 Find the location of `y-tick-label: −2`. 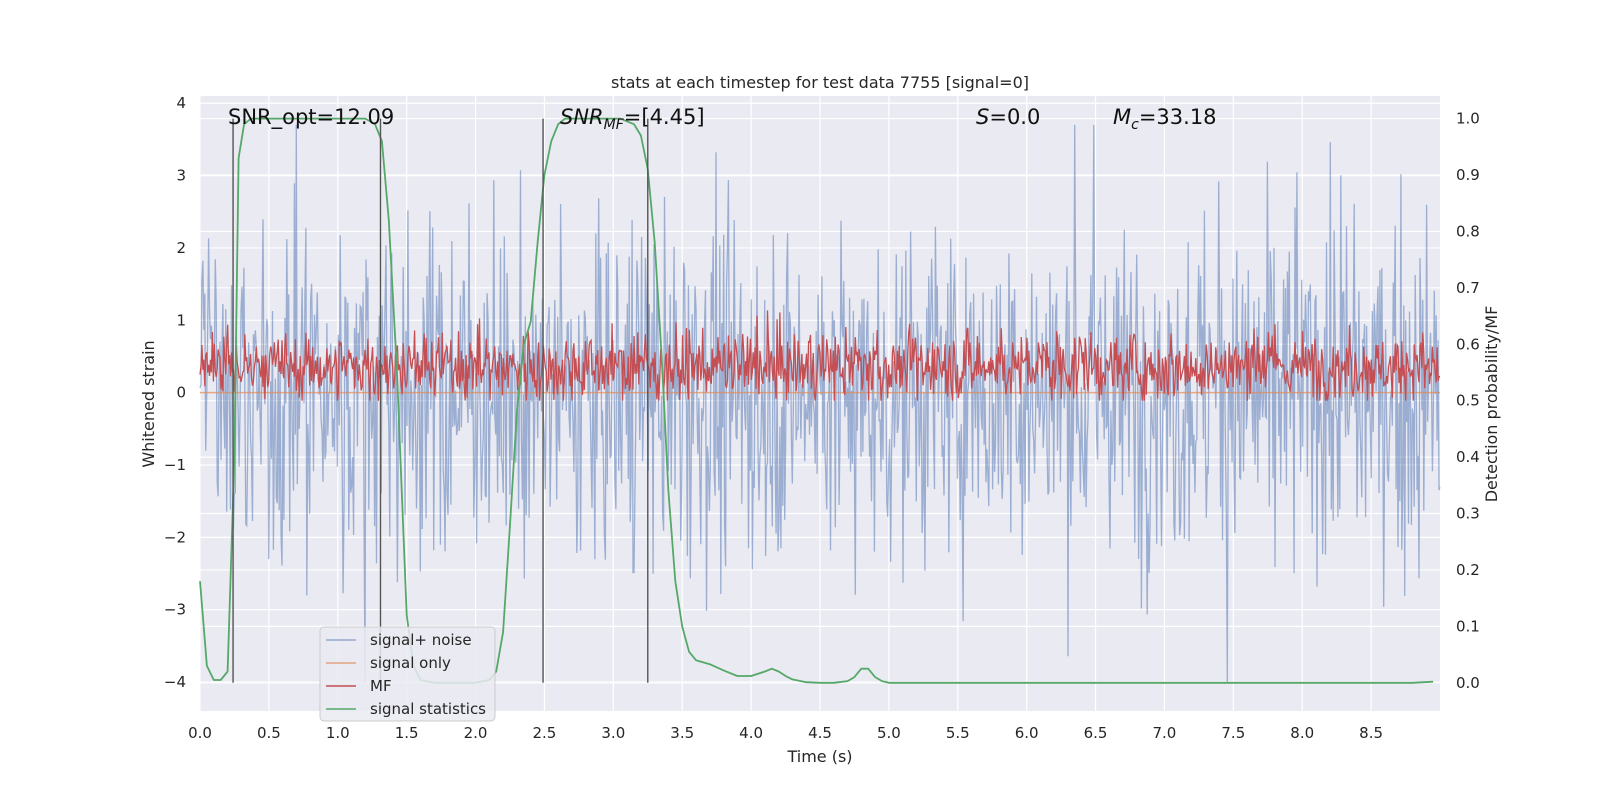

y-tick-label: −2 is located at coordinates (175, 537).